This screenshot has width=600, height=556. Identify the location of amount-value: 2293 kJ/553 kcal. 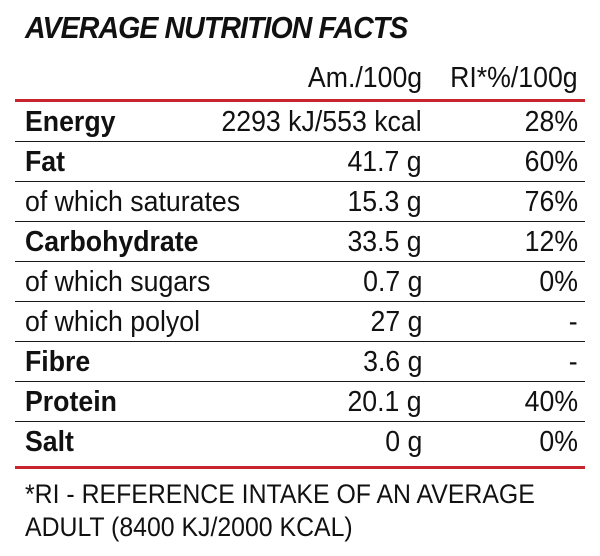
(321, 122).